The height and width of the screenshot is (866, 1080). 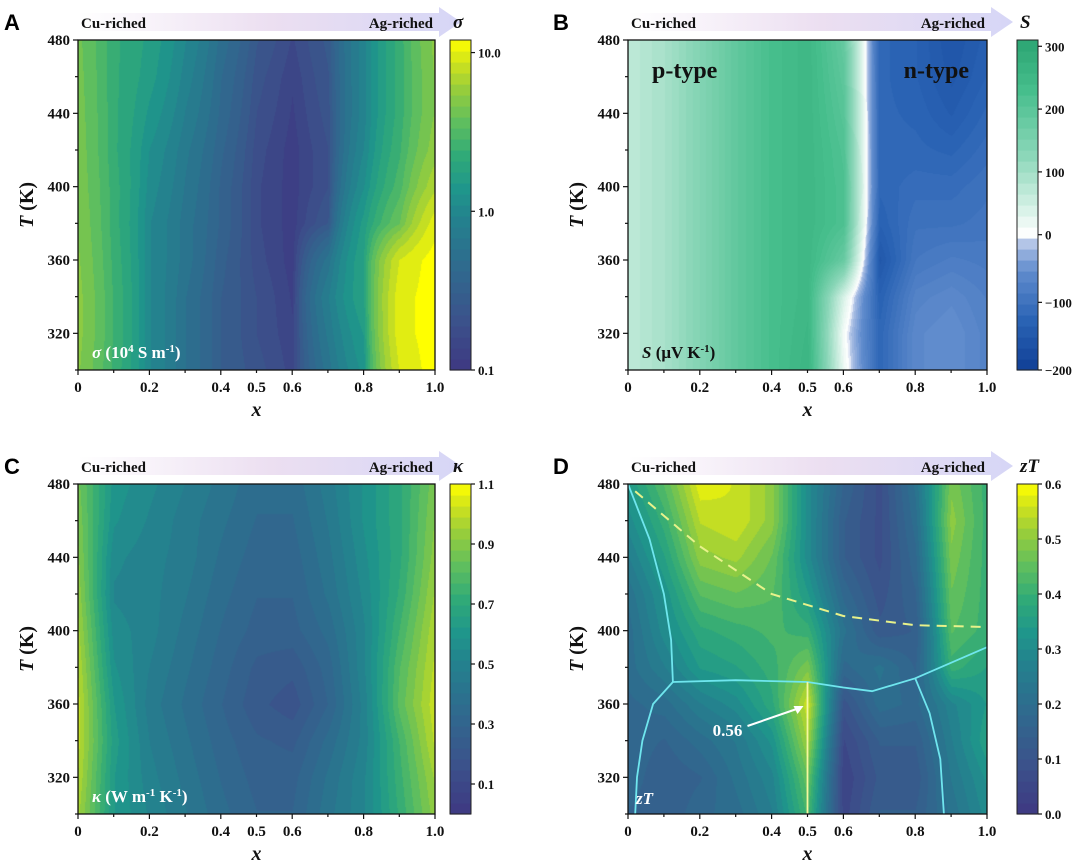 What do you see at coordinates (1044, 195) in the screenshot?
I see `colorbar: 300 200 100 0 −100 −200 S` at bounding box center [1044, 195].